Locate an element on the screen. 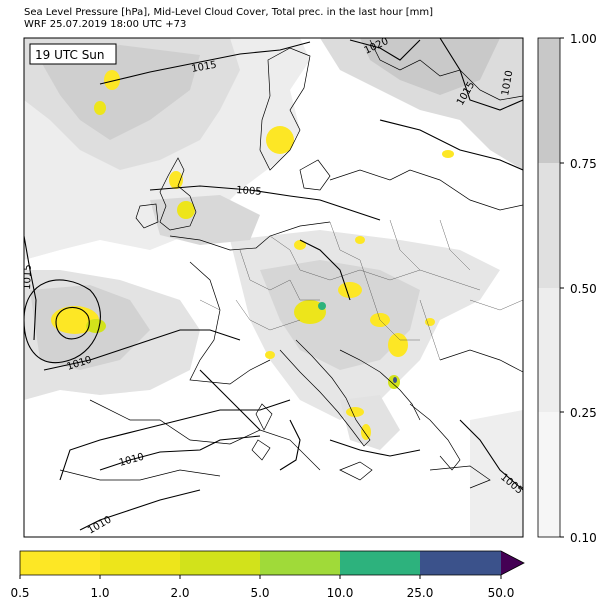 The height and width of the screenshot is (610, 613). precip-colorbar-tick: 1.0 is located at coordinates (99, 593).